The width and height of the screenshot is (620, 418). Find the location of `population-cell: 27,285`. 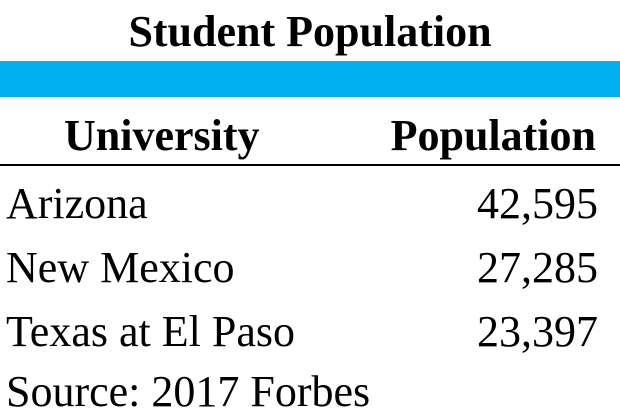

population-cell: 27,285 is located at coordinates (537, 267).